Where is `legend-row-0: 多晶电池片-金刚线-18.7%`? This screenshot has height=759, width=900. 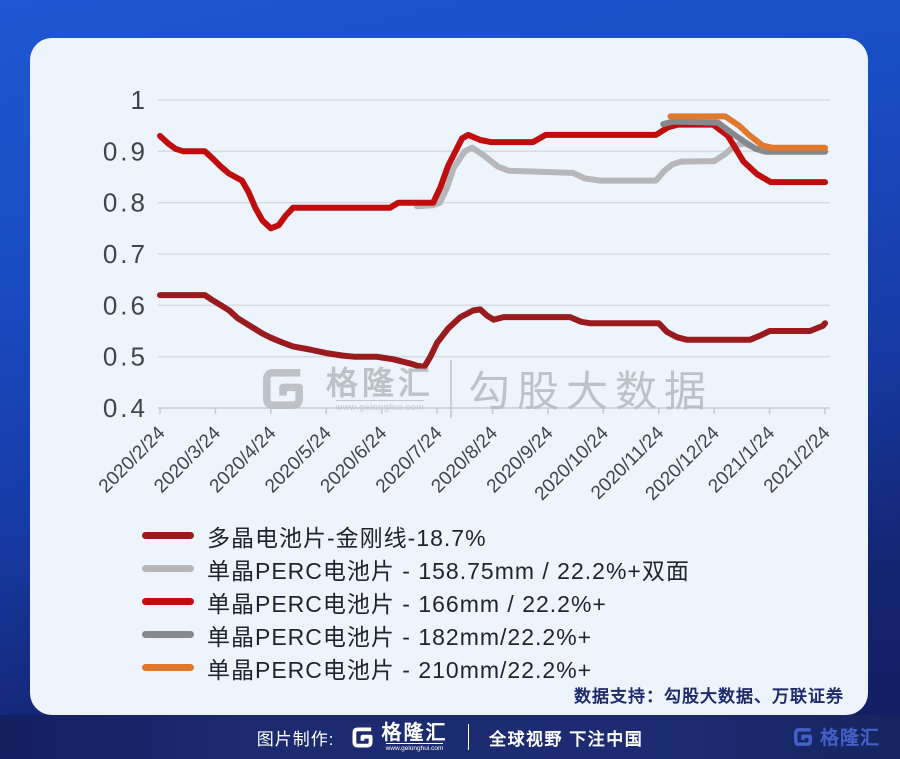
legend-row-0: 多晶电池片-金刚线-18.7% is located at coordinates (416, 535).